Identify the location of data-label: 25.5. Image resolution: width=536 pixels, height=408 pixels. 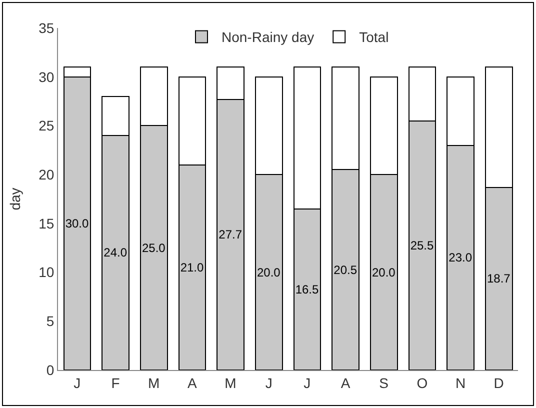
(422, 245).